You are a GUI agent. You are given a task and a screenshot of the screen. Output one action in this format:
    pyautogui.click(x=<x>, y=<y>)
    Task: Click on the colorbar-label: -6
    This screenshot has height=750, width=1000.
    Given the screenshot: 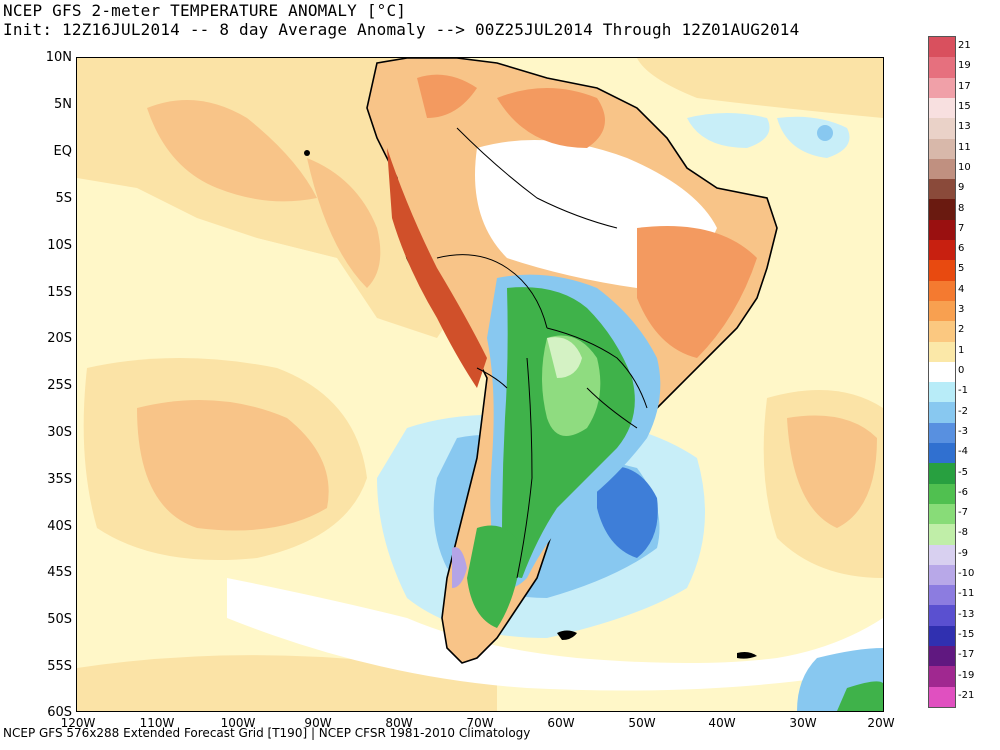 What is the action you would take?
    pyautogui.click(x=963, y=492)
    